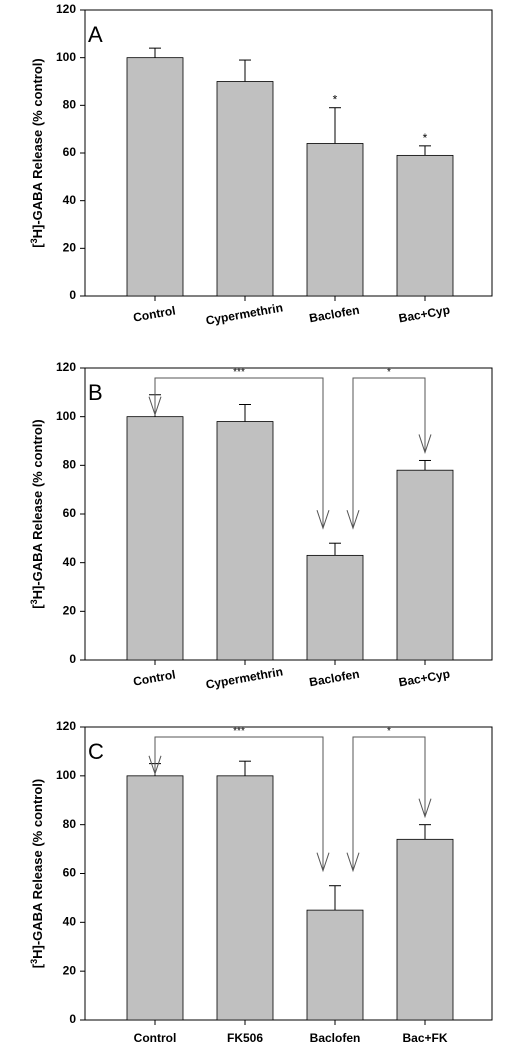 The height and width of the screenshot is (1049, 505). I want to click on x-tick-label: FK506, so click(245, 1038).